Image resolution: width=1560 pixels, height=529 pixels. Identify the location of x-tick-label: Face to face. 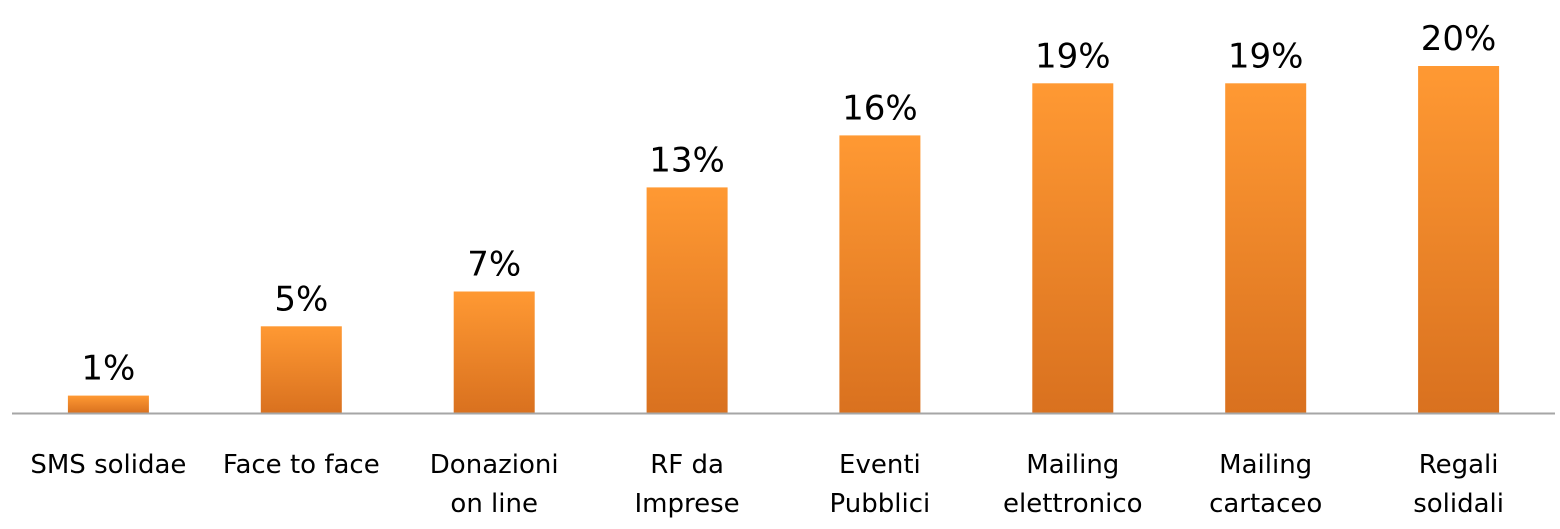
(301, 465).